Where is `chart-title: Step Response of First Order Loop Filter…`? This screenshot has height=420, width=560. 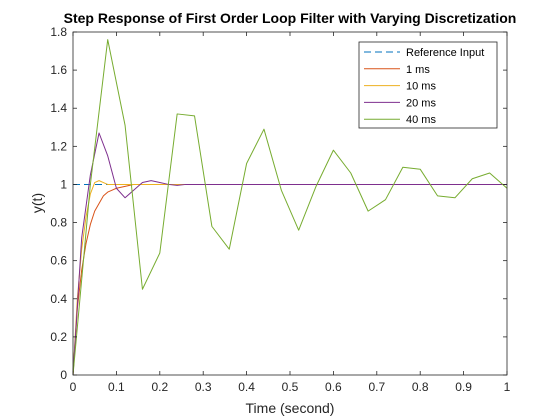 chart-title: Step Response of First Order Loop Filter… is located at coordinates (290, 18).